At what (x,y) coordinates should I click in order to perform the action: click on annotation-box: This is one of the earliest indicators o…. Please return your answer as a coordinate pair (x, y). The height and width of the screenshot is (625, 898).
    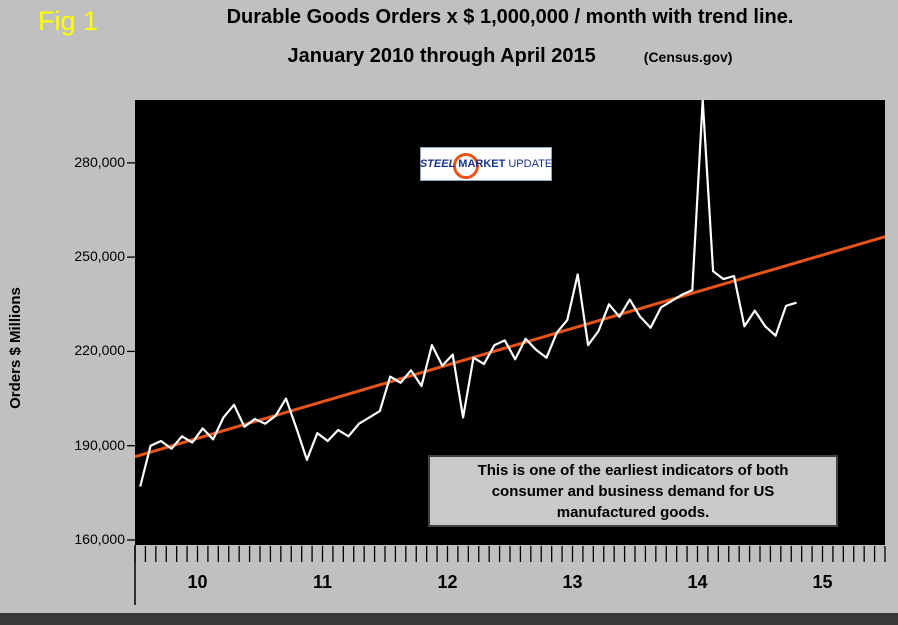
    Looking at the image, I should click on (633, 491).